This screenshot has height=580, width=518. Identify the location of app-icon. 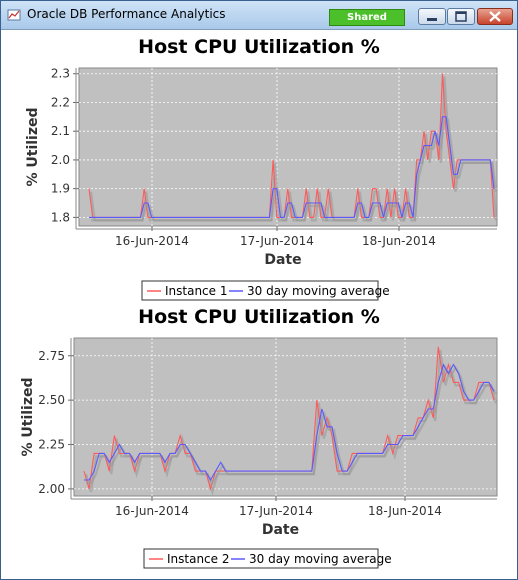
(14, 15).